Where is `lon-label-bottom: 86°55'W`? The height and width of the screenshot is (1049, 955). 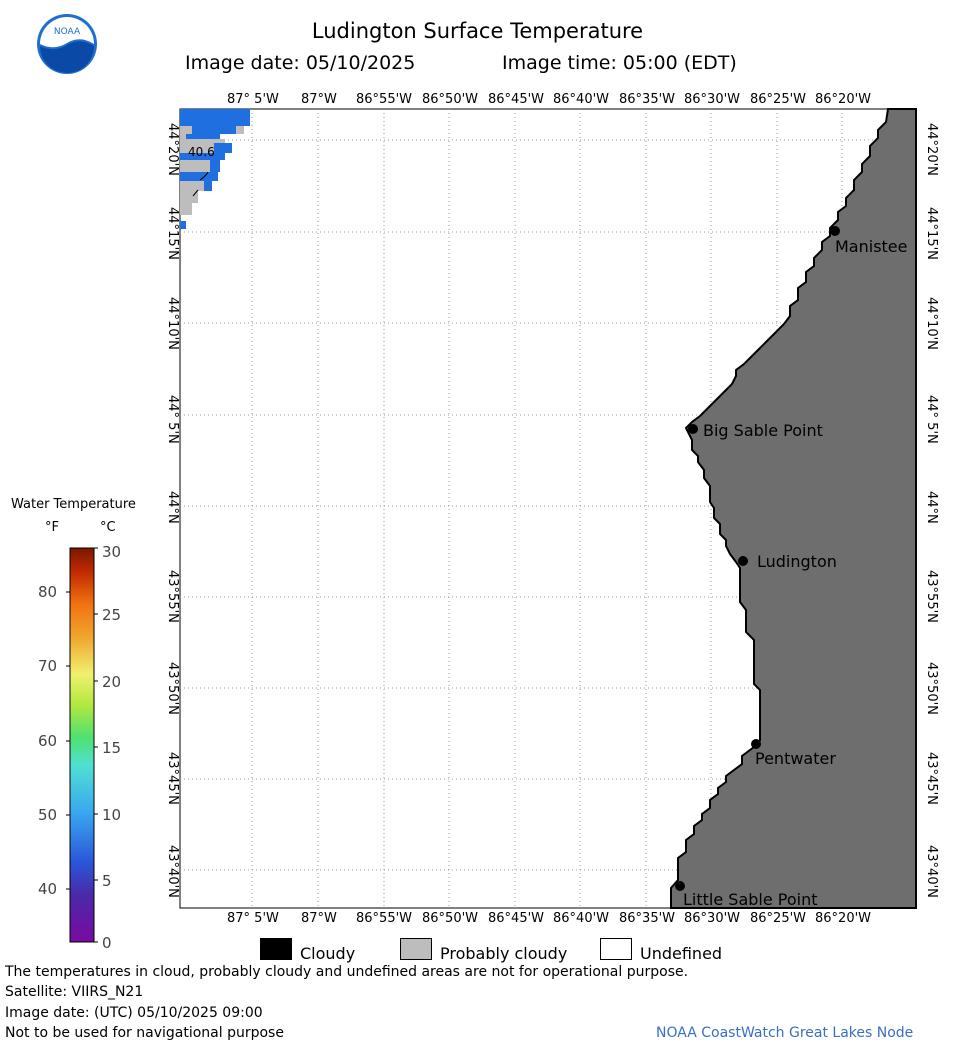
lon-label-bottom: 86°55'W is located at coordinates (384, 918).